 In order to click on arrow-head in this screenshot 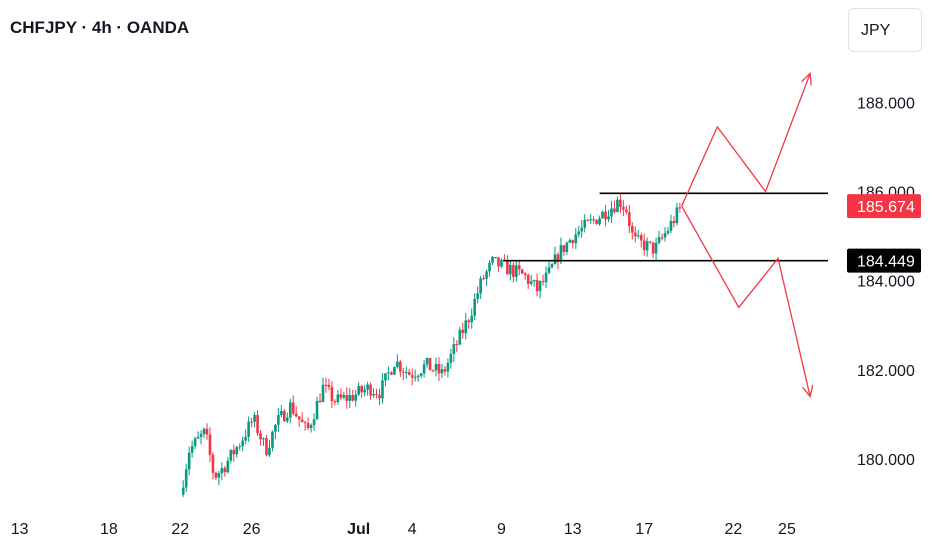, I will do `click(806, 79)`.